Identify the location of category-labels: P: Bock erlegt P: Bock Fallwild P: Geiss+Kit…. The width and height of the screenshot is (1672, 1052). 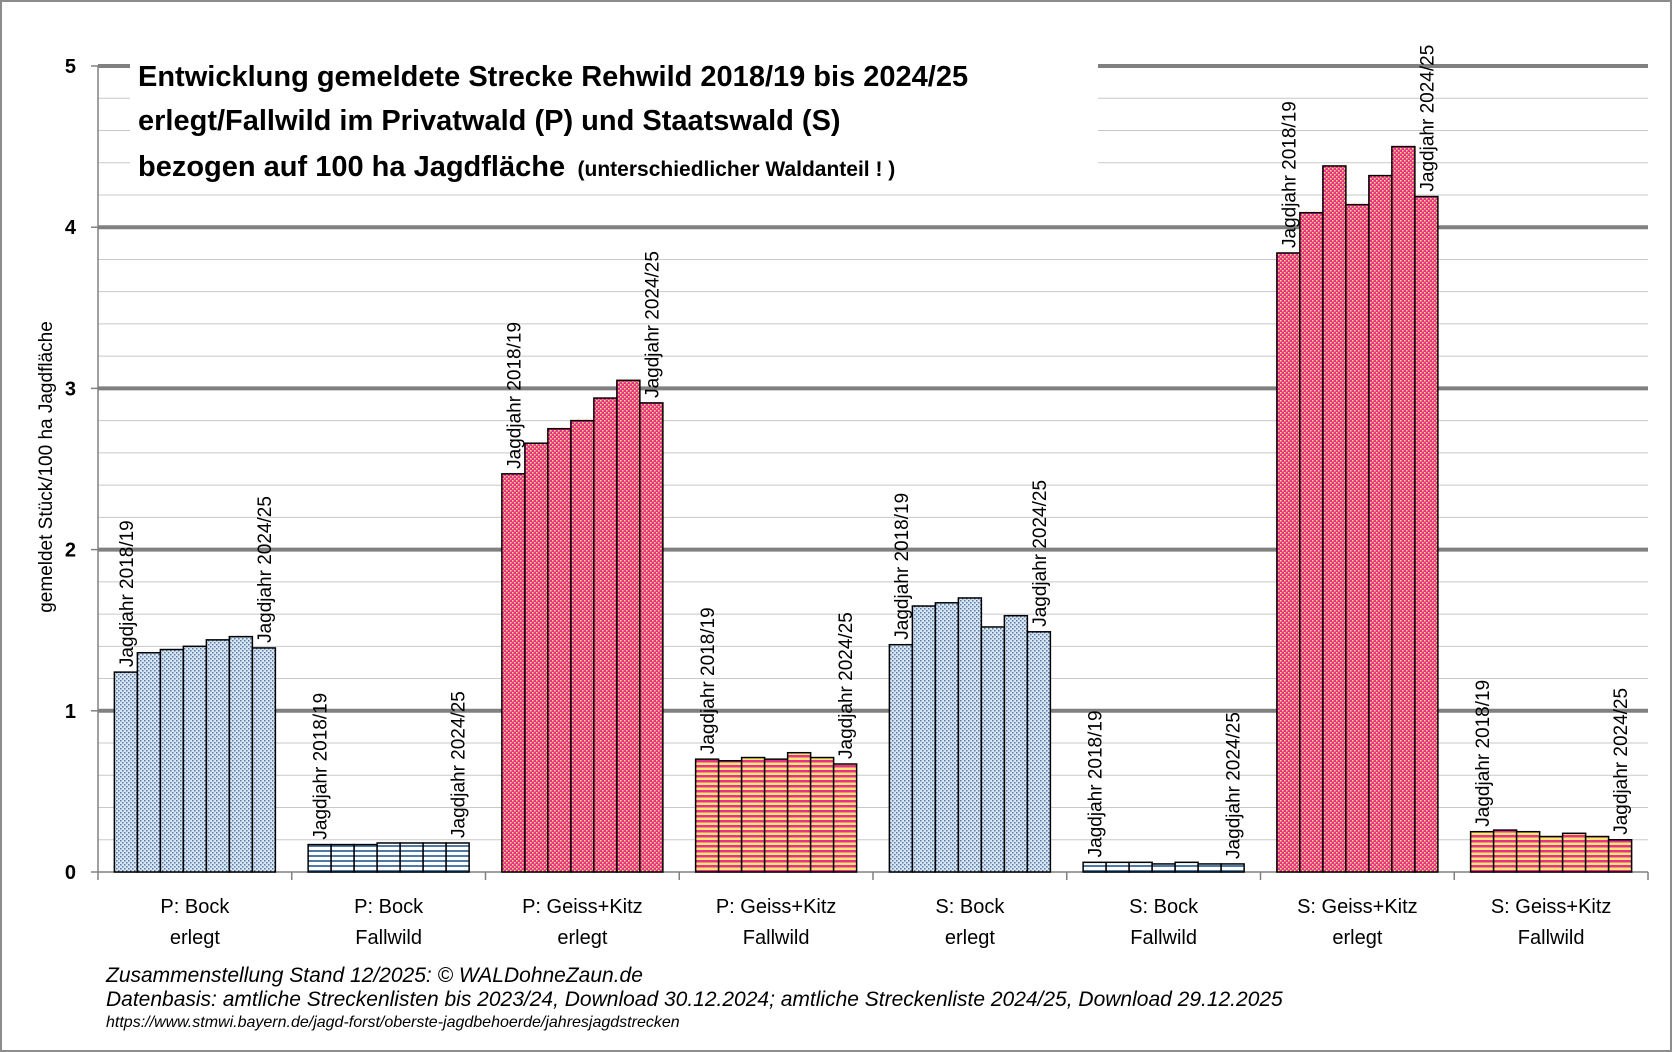
(885, 922).